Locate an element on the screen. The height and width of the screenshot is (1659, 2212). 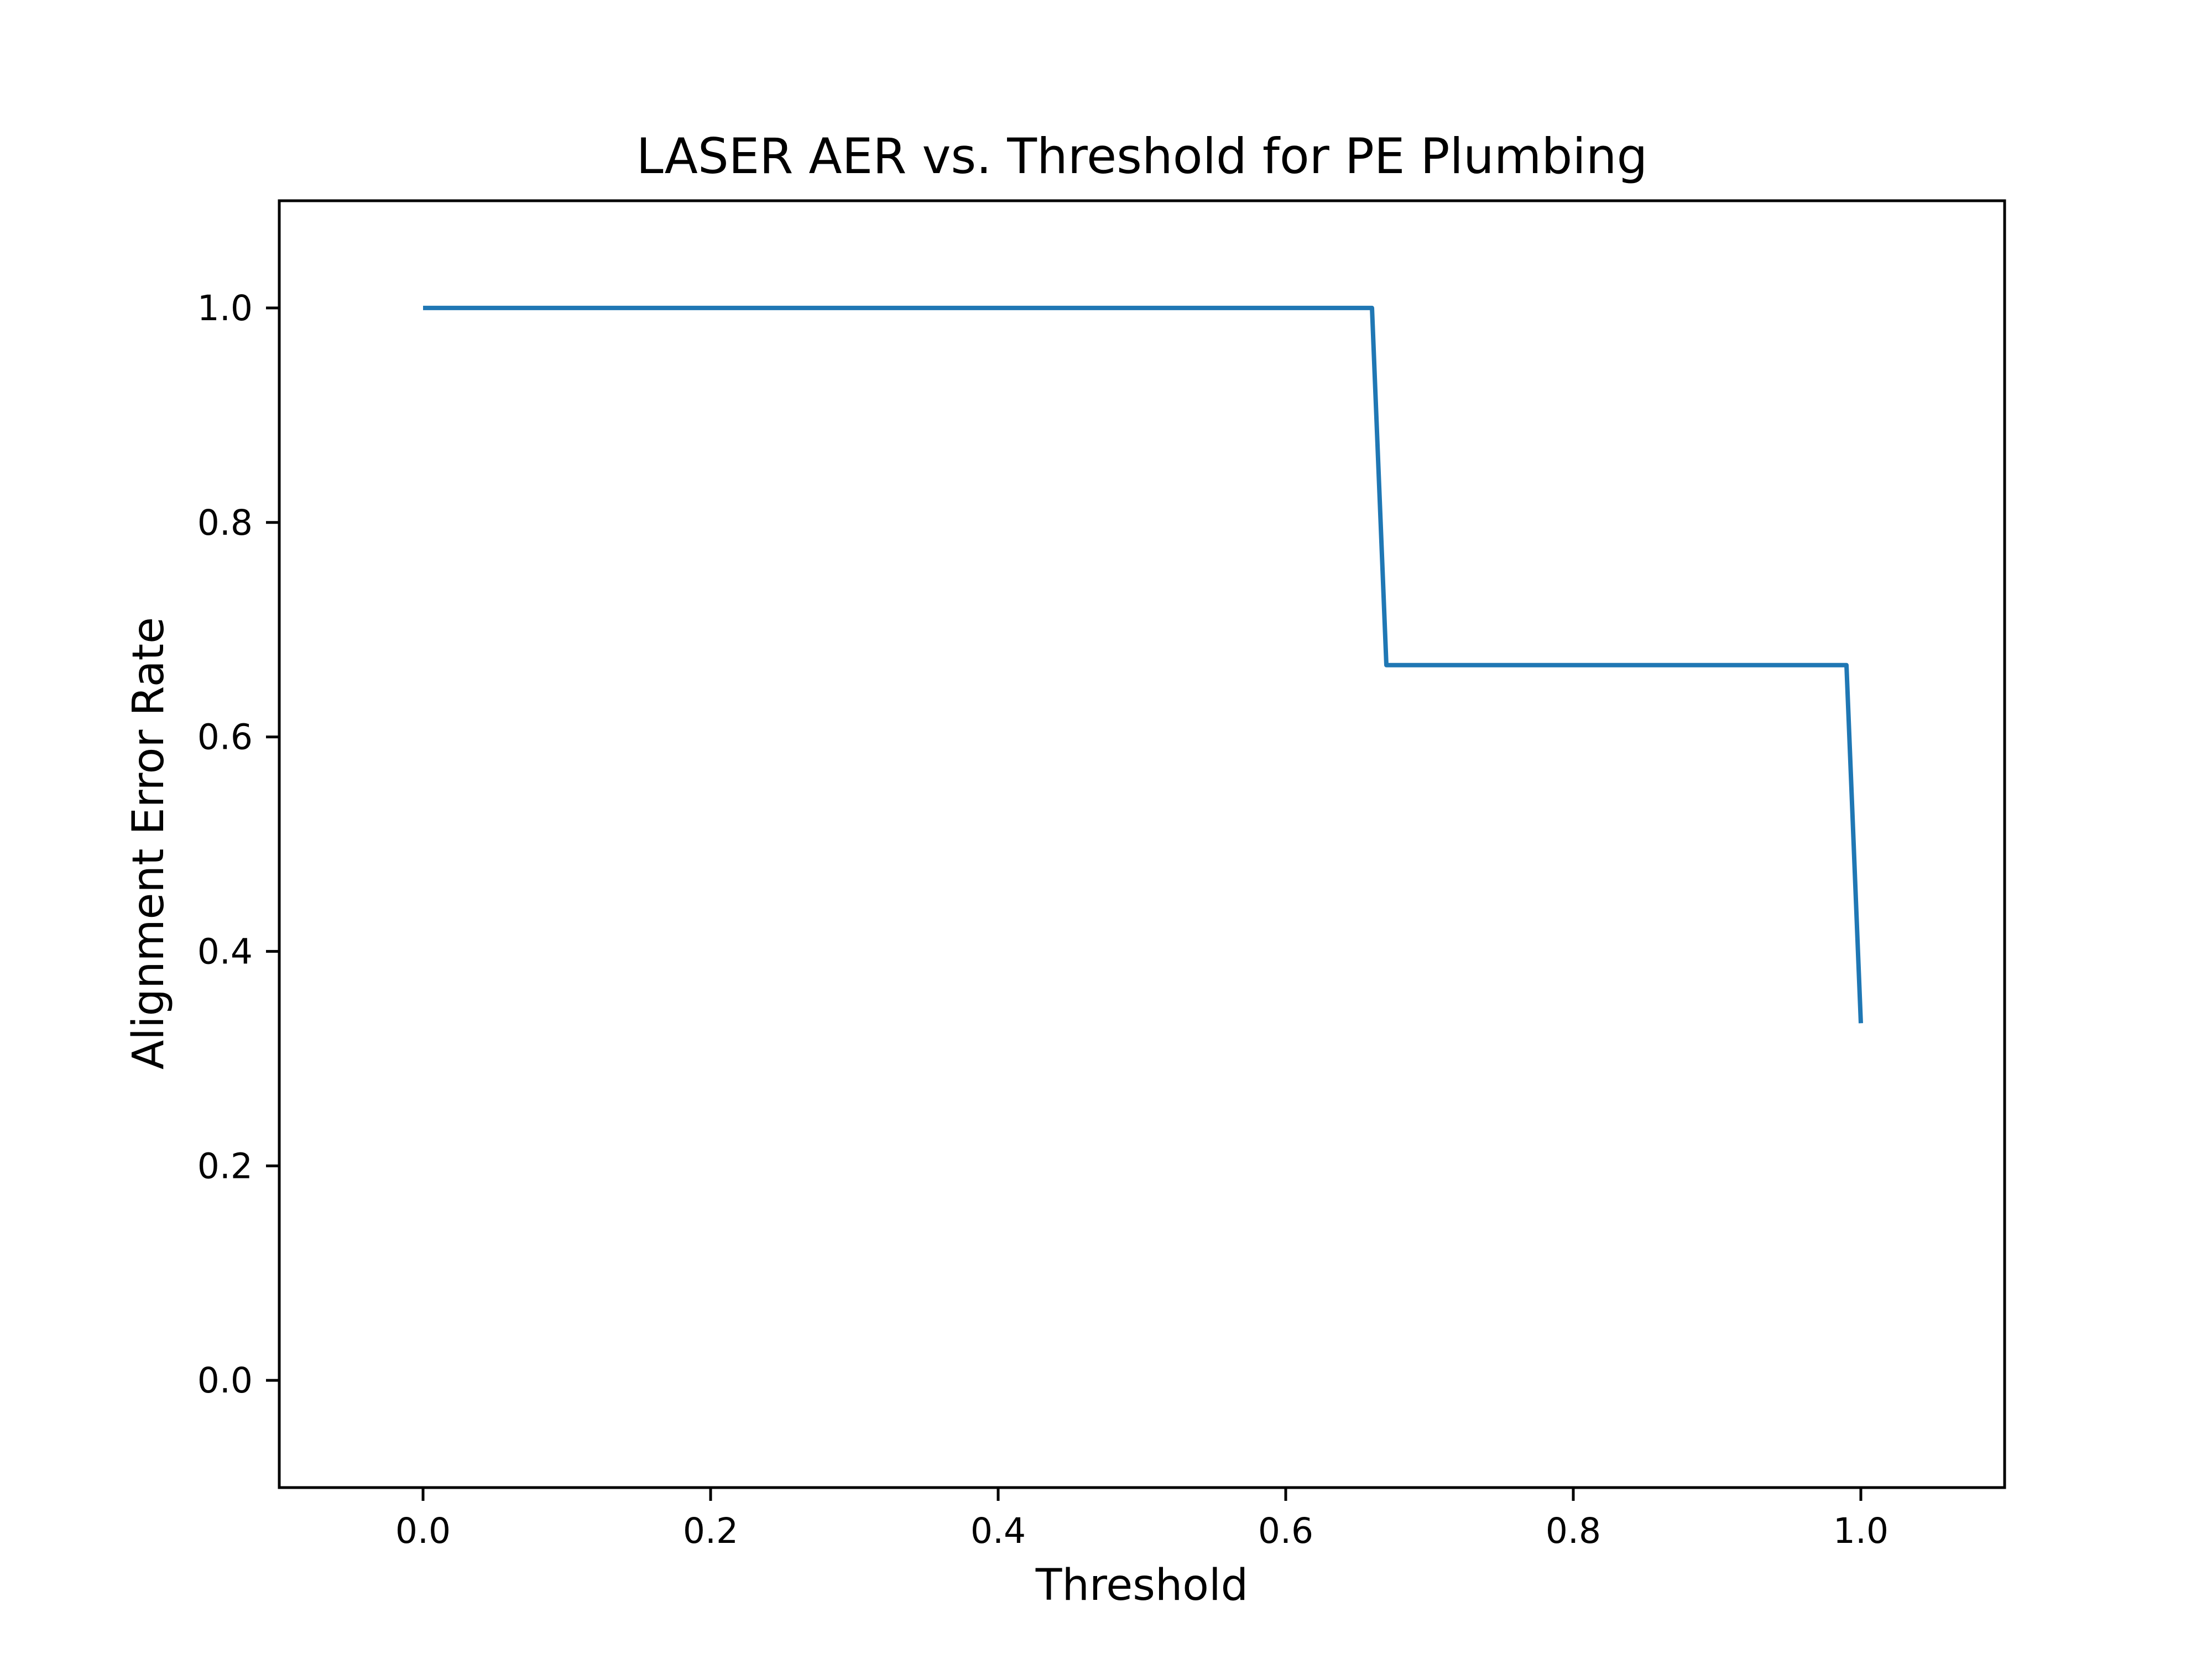
y-tick-label: 0.8 is located at coordinates (225, 523).